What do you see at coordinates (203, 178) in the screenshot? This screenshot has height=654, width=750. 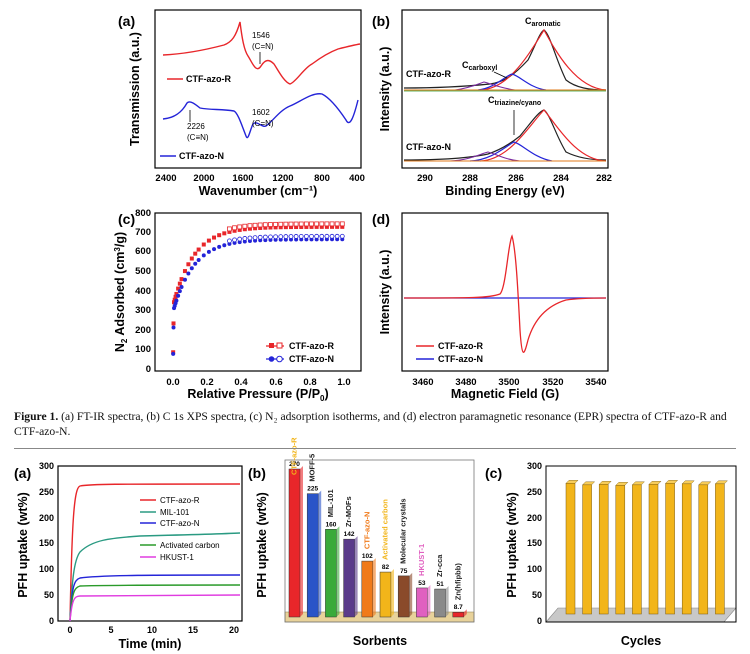 I see `x-tick: 2000` at bounding box center [203, 178].